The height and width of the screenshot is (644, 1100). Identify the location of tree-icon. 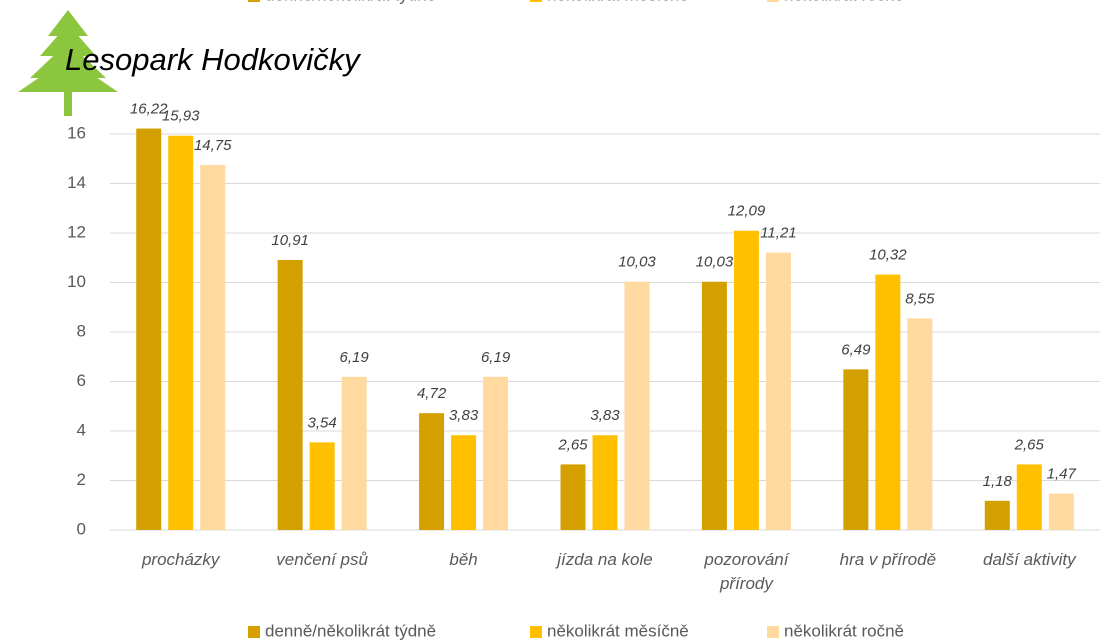
(68, 63).